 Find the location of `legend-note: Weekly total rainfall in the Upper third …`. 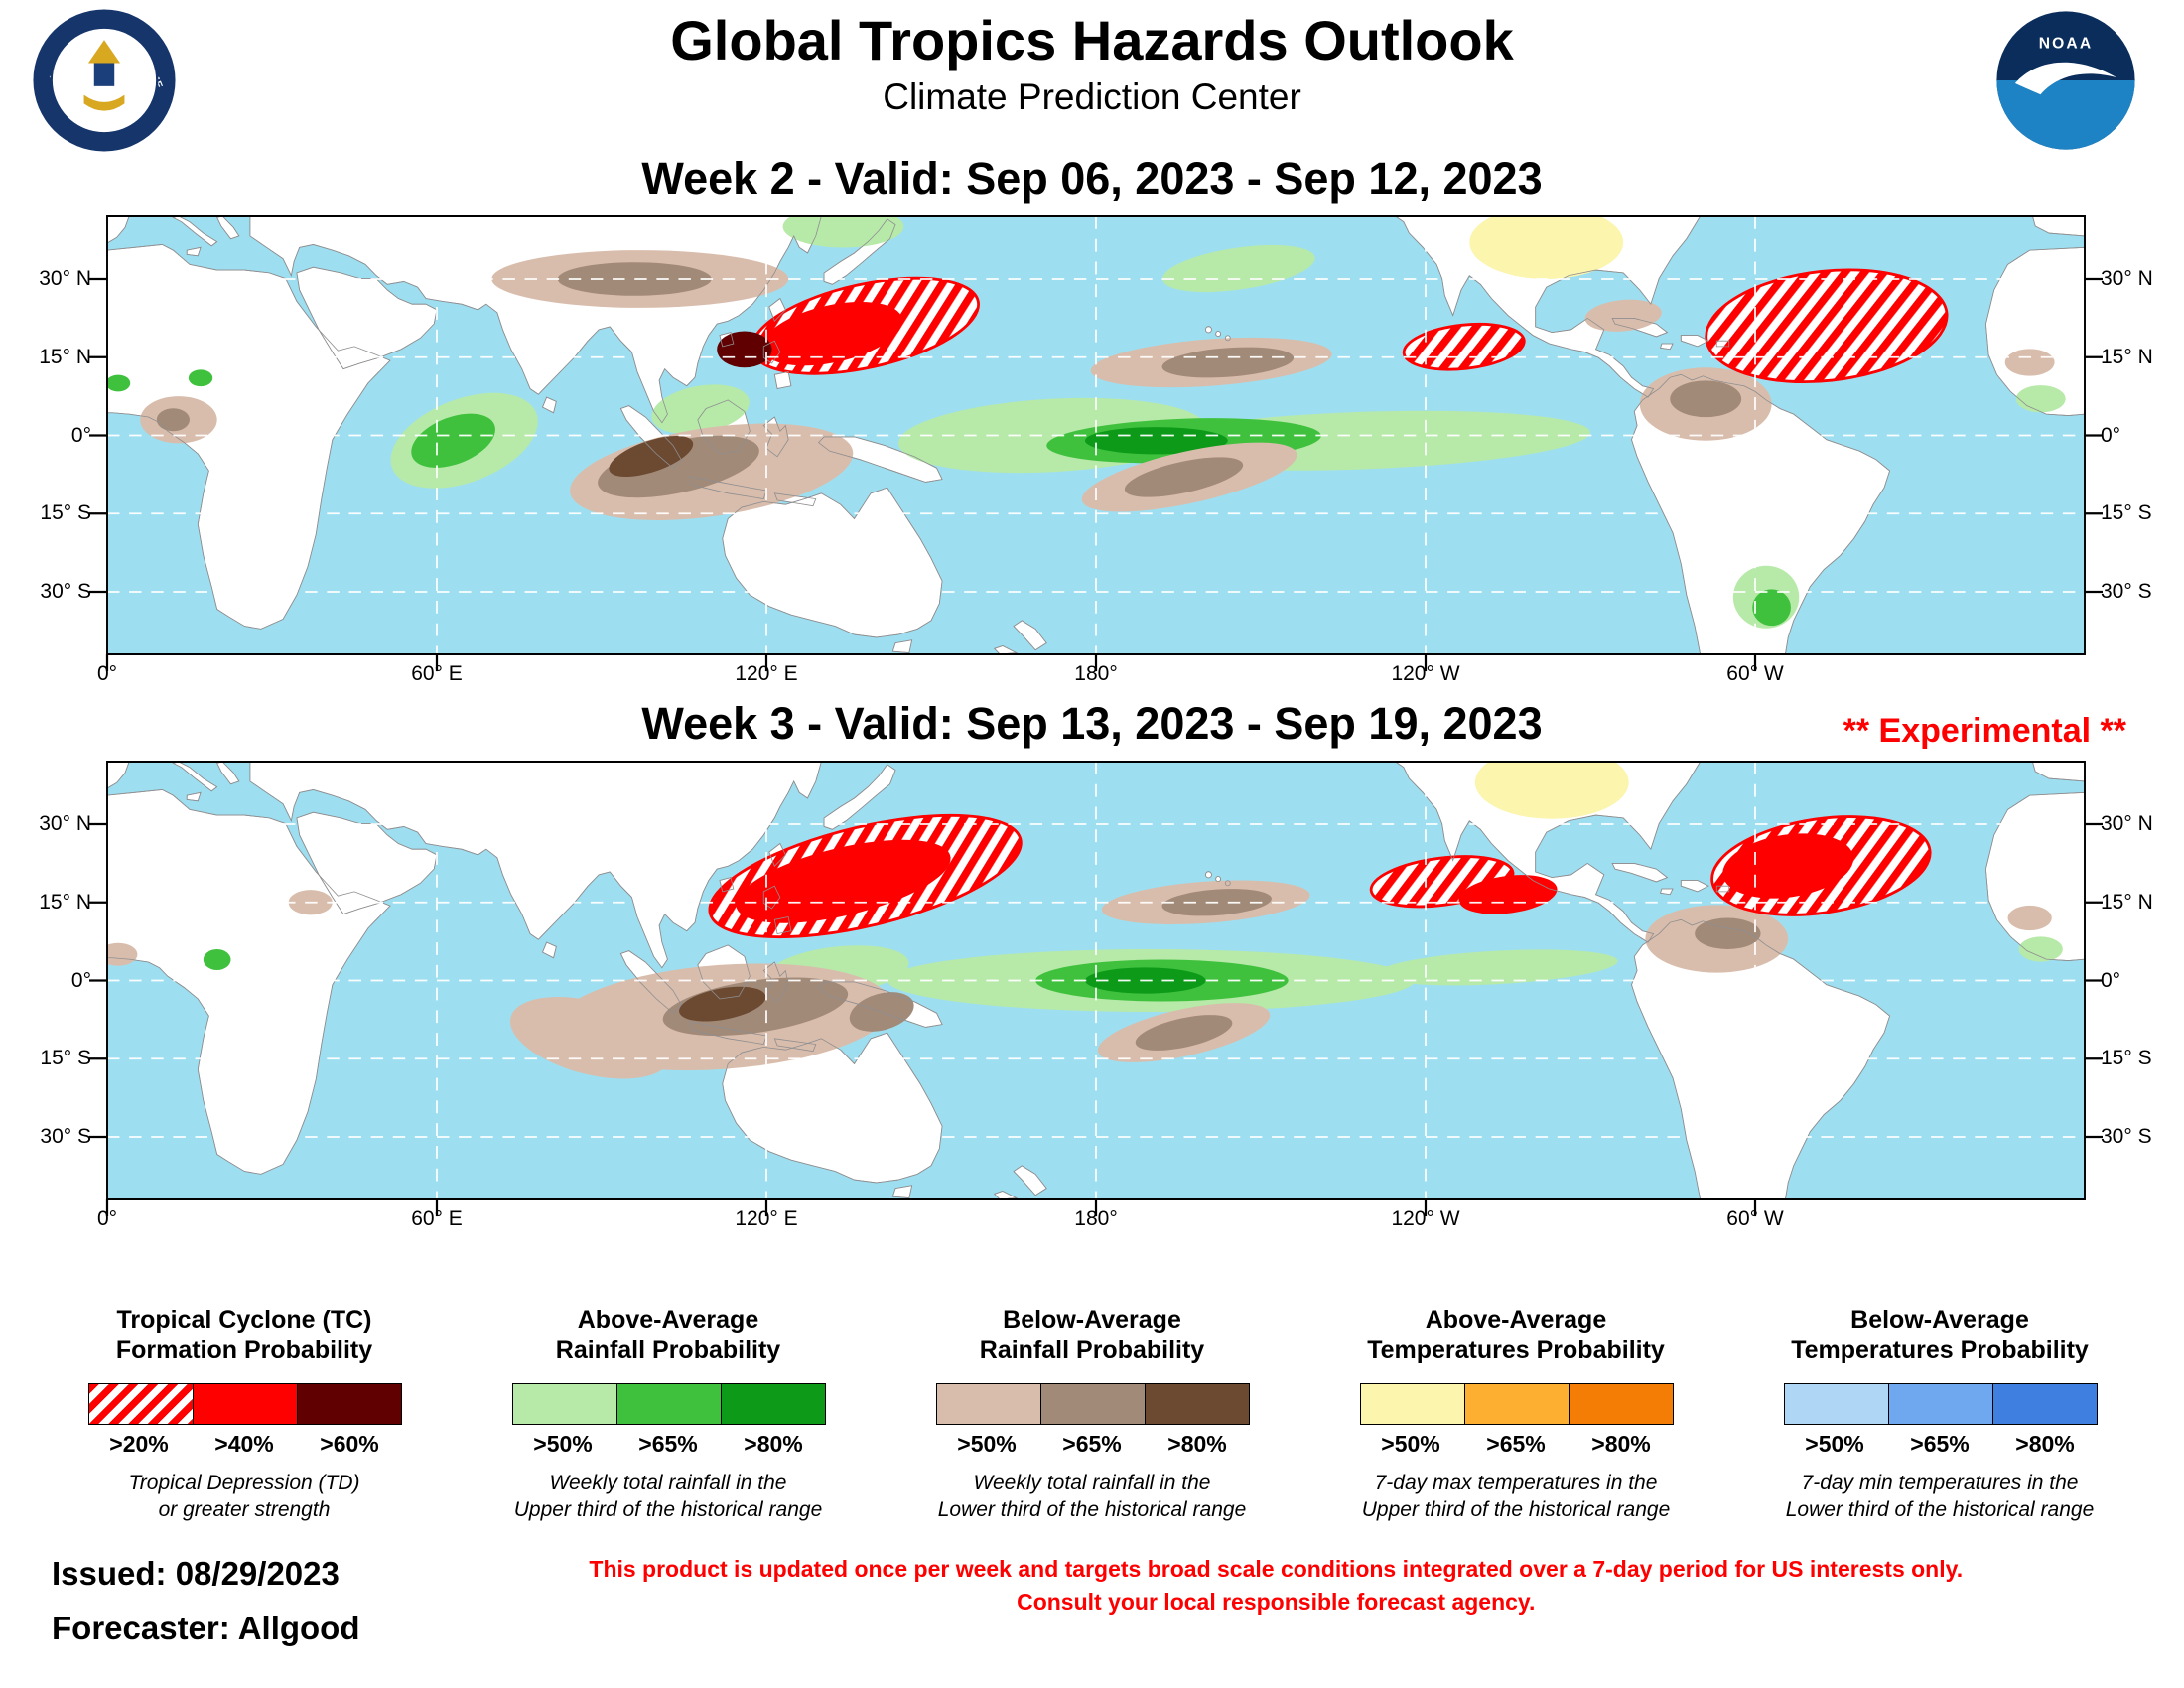

legend-note: Weekly total rainfall in the Upper third … is located at coordinates (668, 1496).